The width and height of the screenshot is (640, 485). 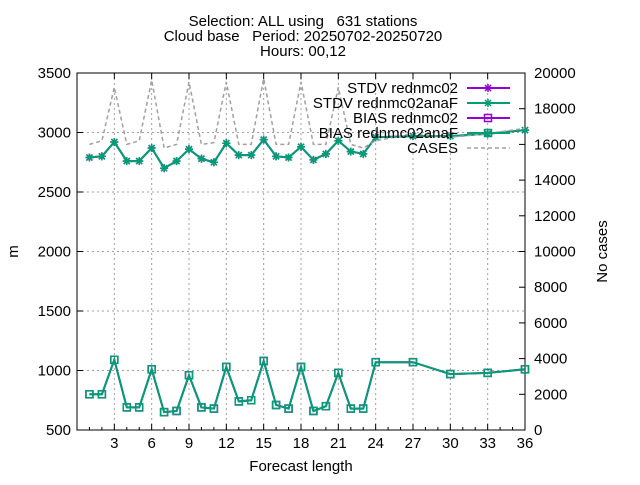 I want to click on y2-tick-label: 6000, so click(x=550, y=323).